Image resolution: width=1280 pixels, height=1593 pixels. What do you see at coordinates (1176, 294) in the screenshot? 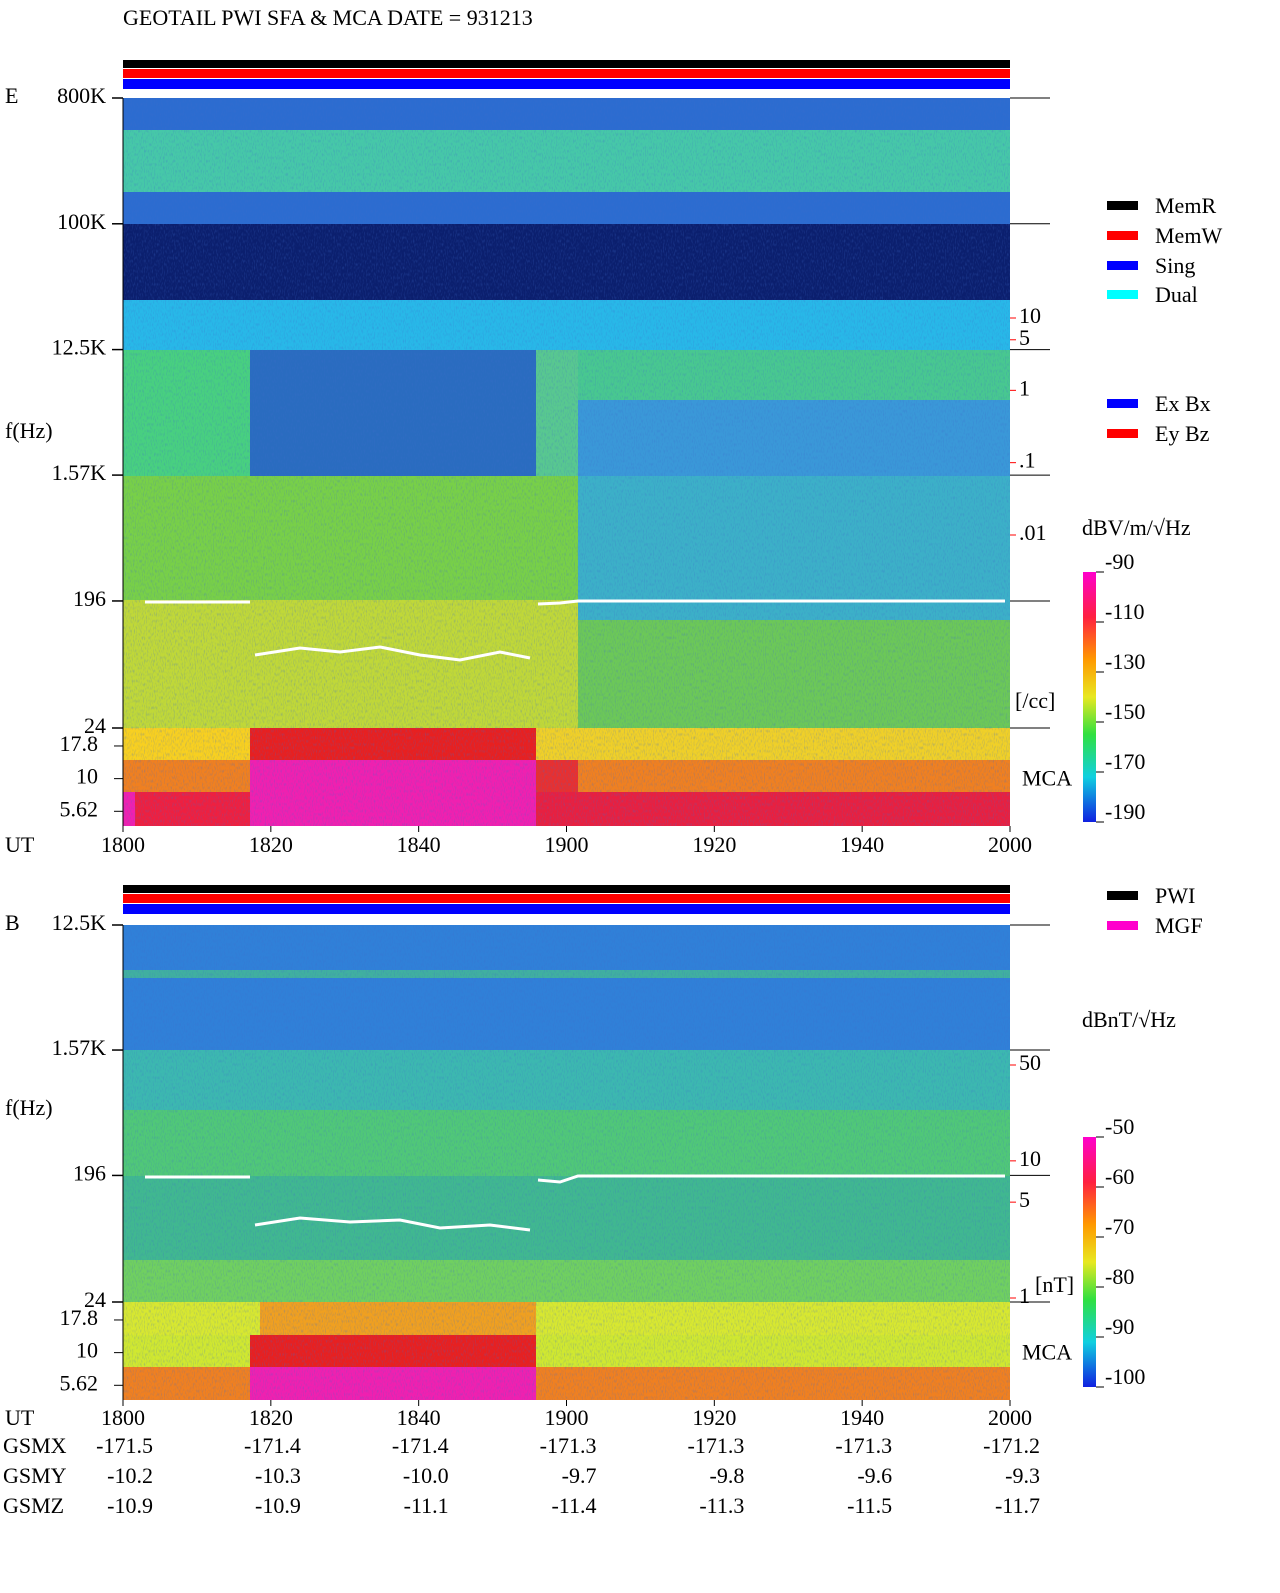
I see `legend-label: Dual` at bounding box center [1176, 294].